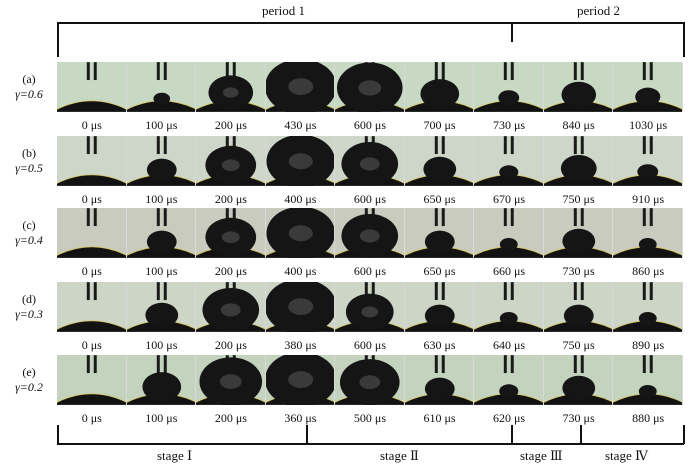  What do you see at coordinates (648, 199) in the screenshot?
I see `time-label: 910 μs` at bounding box center [648, 199].